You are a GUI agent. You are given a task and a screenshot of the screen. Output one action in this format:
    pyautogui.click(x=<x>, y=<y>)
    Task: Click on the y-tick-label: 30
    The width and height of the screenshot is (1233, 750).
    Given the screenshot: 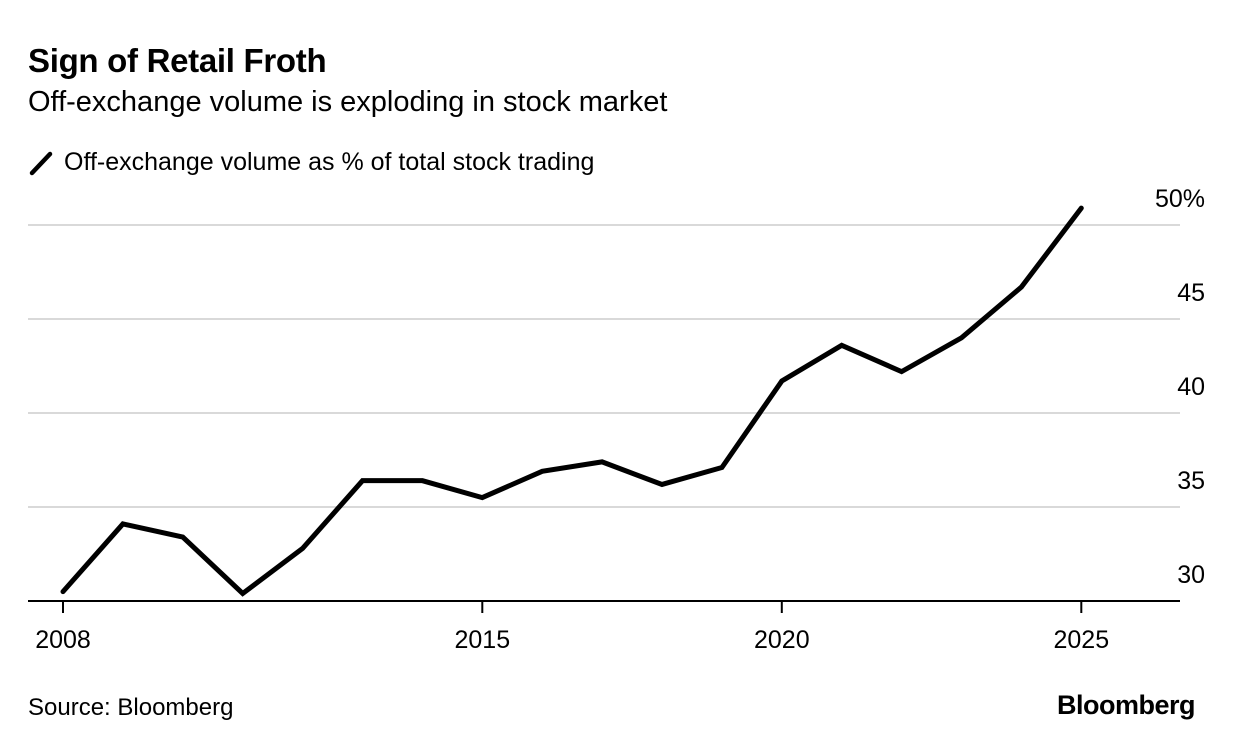 What is the action you would take?
    pyautogui.click(x=1191, y=575)
    